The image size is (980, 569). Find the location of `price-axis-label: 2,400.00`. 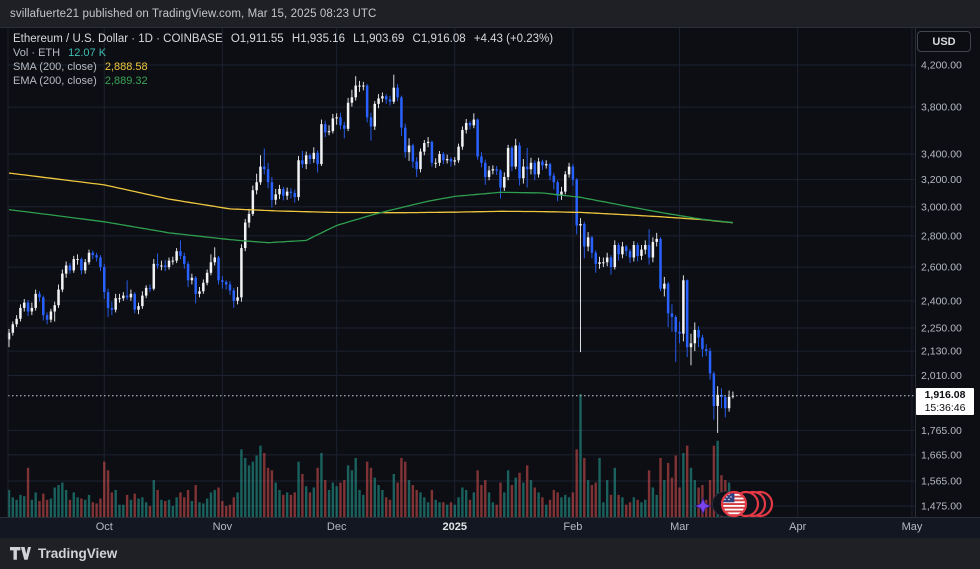

price-axis-label: 2,400.00 is located at coordinates (941, 301).